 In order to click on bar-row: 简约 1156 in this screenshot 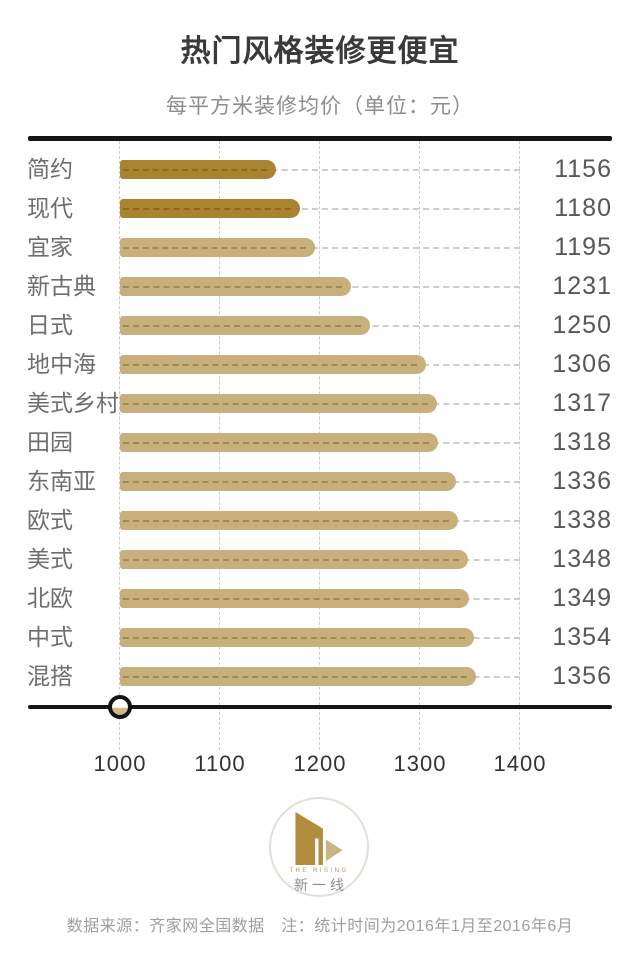, I will do `click(320, 169)`.